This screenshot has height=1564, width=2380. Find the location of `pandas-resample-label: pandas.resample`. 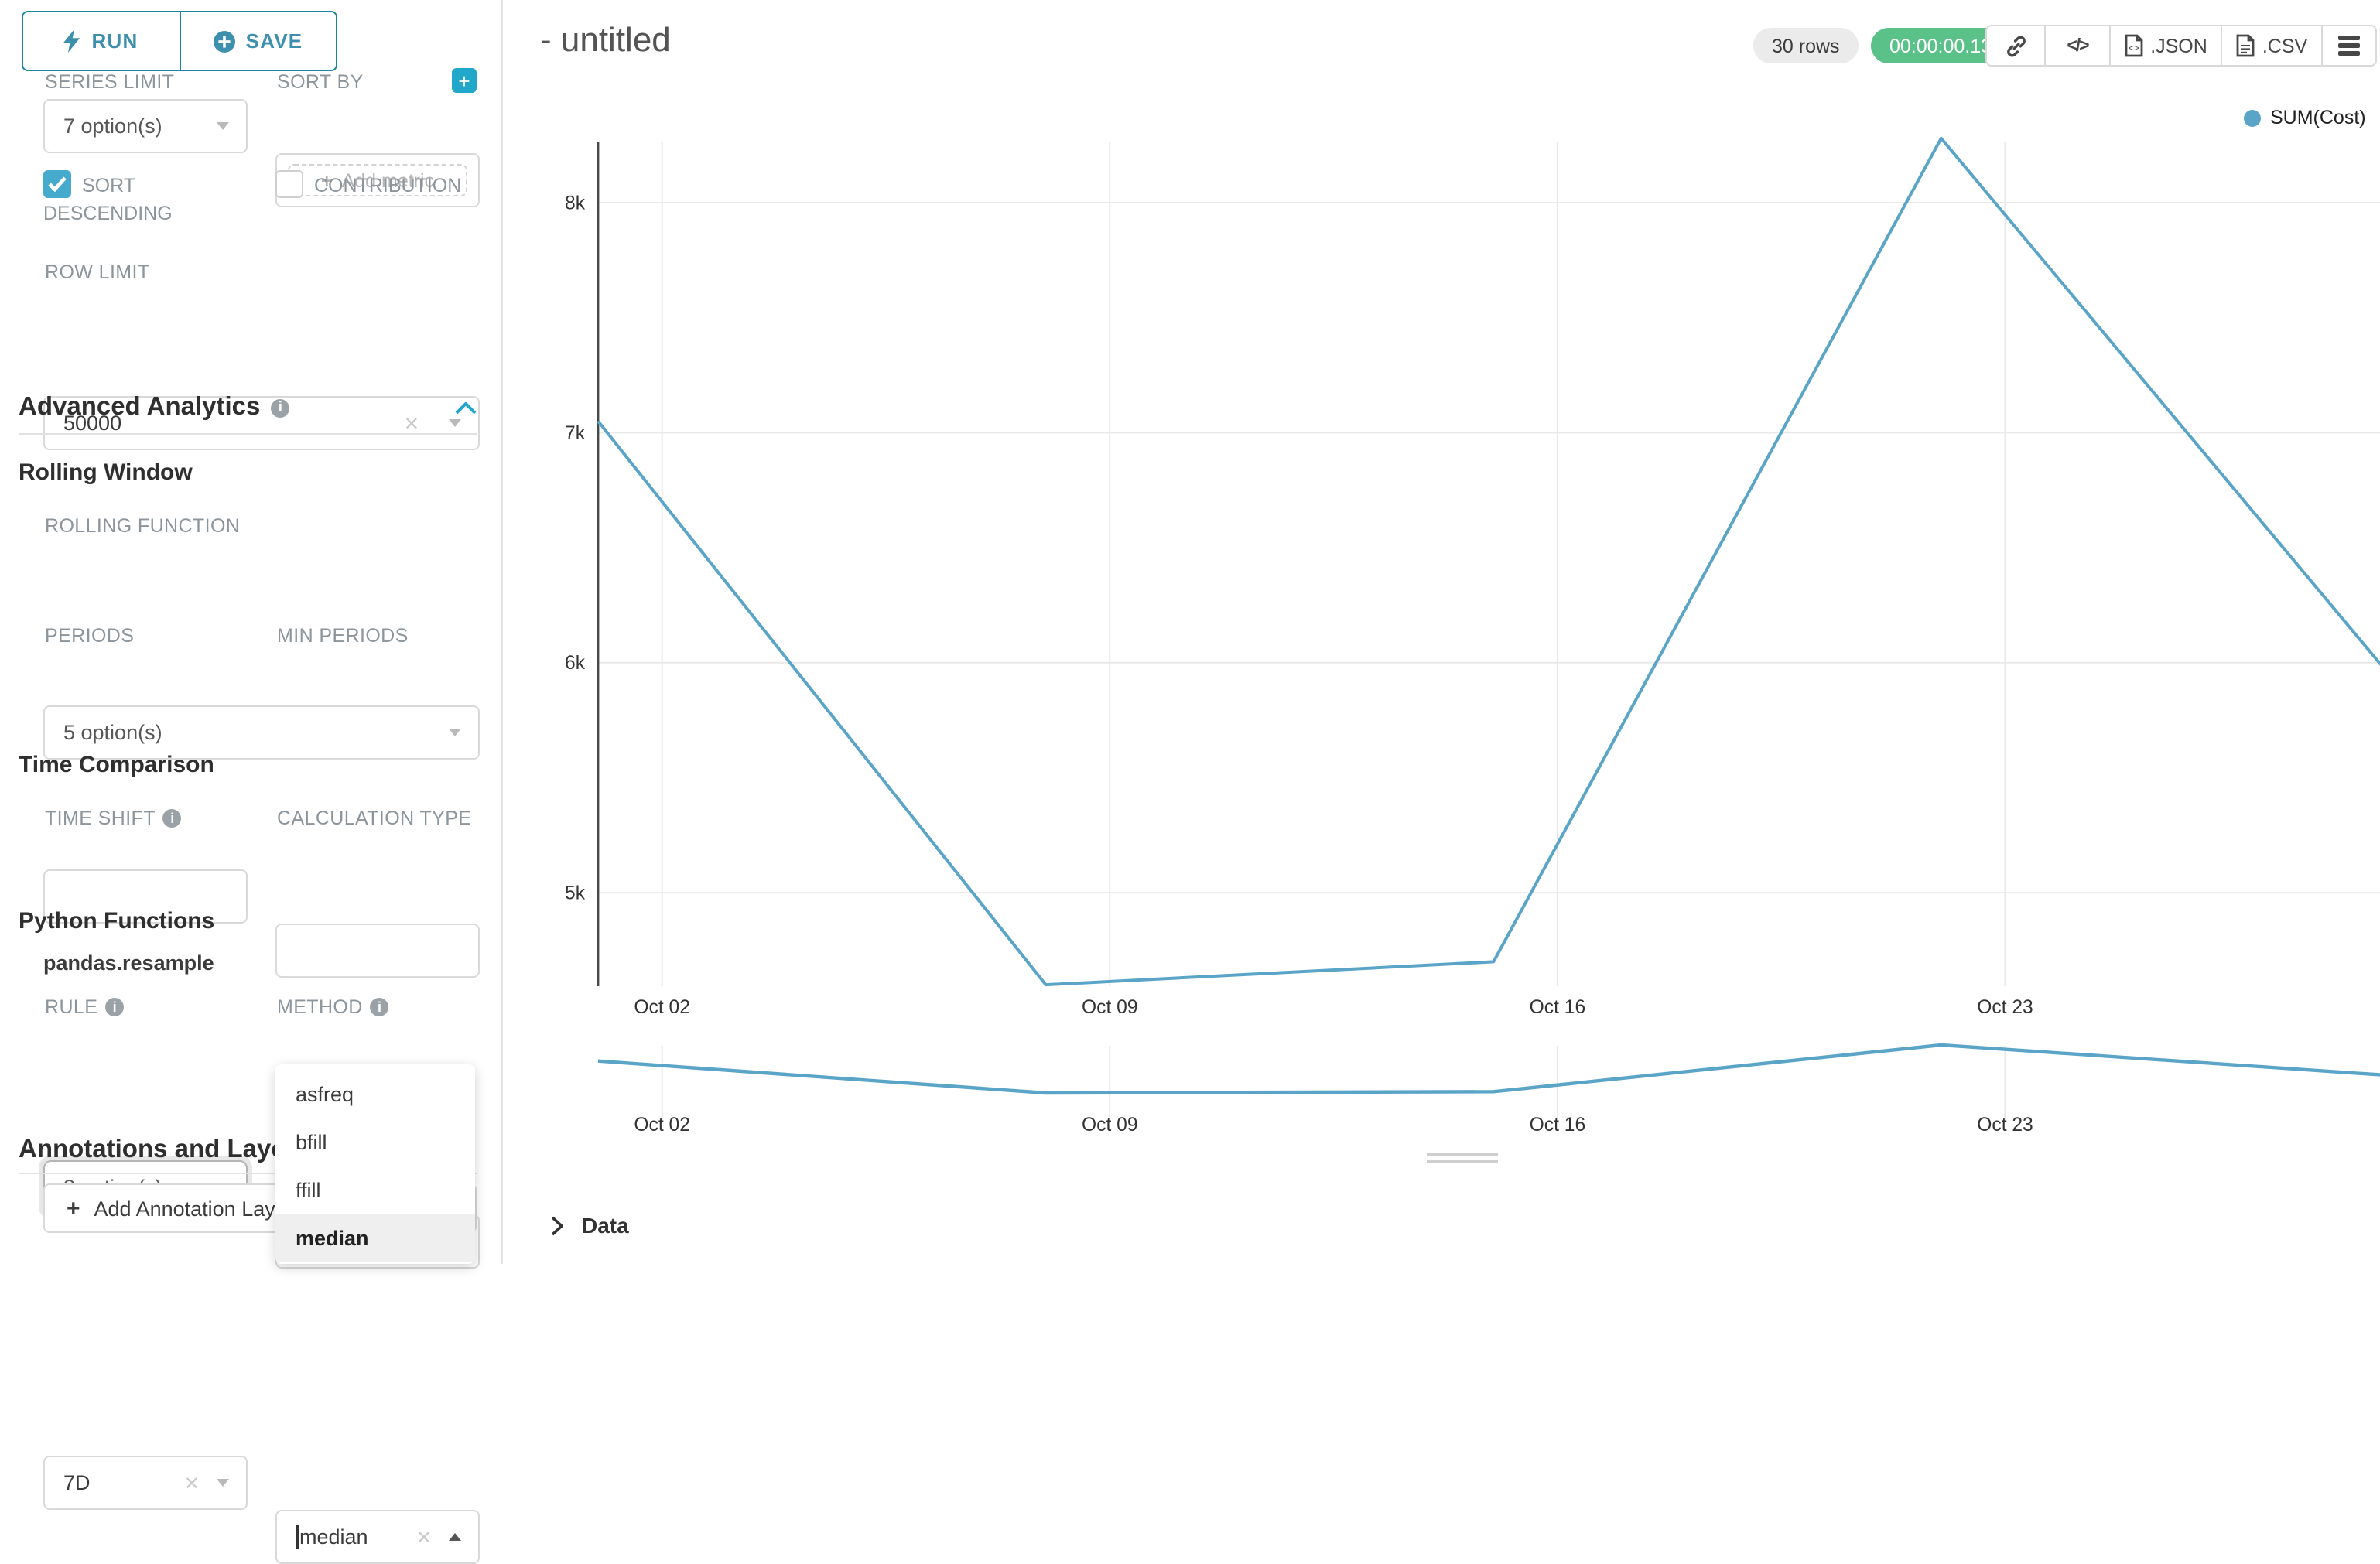

pandas-resample-label: pandas.resample is located at coordinates (128, 963).